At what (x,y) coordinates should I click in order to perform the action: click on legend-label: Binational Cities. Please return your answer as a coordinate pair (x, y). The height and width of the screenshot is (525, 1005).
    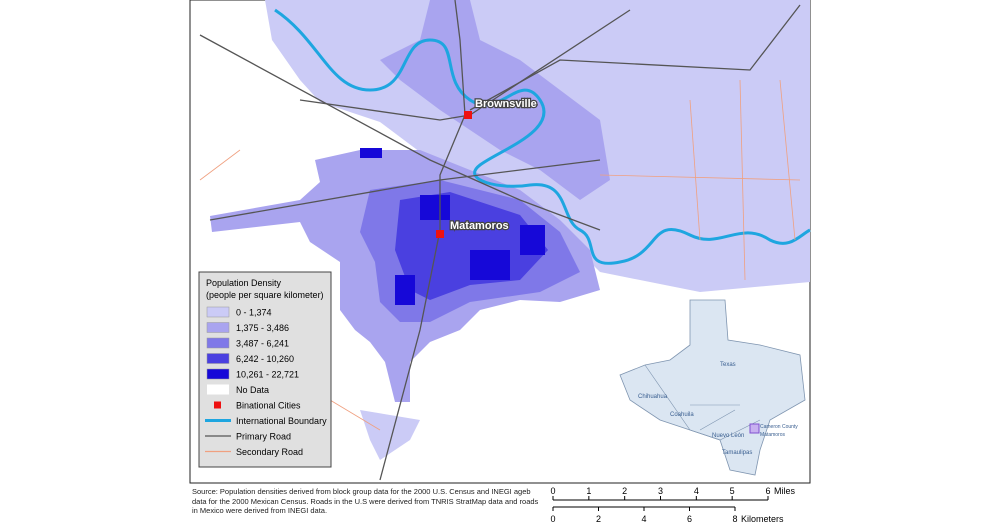
    Looking at the image, I should click on (268, 406).